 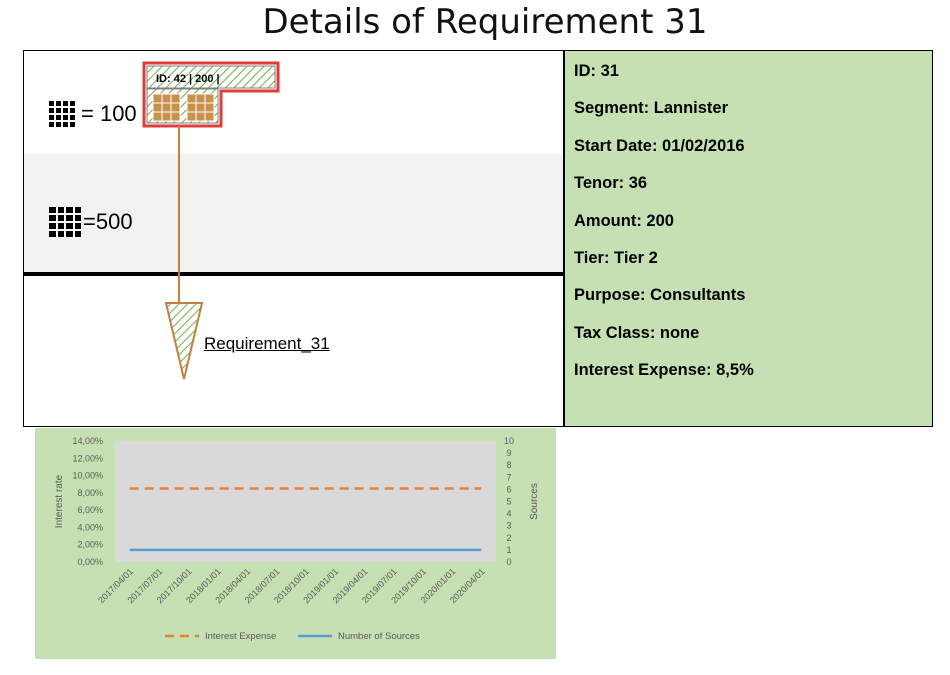 I want to click on detail-interest-expense: Interest Expense: 8,5%, so click(x=664, y=370).